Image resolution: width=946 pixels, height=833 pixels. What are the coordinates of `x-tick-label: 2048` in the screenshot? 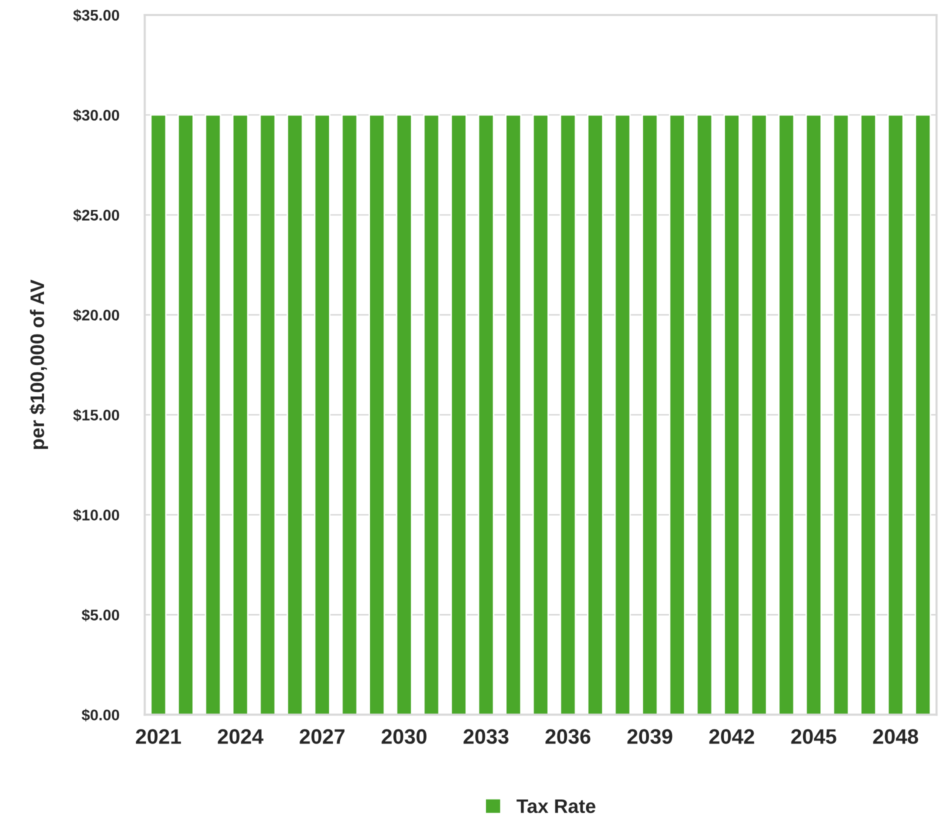 It's located at (895, 736).